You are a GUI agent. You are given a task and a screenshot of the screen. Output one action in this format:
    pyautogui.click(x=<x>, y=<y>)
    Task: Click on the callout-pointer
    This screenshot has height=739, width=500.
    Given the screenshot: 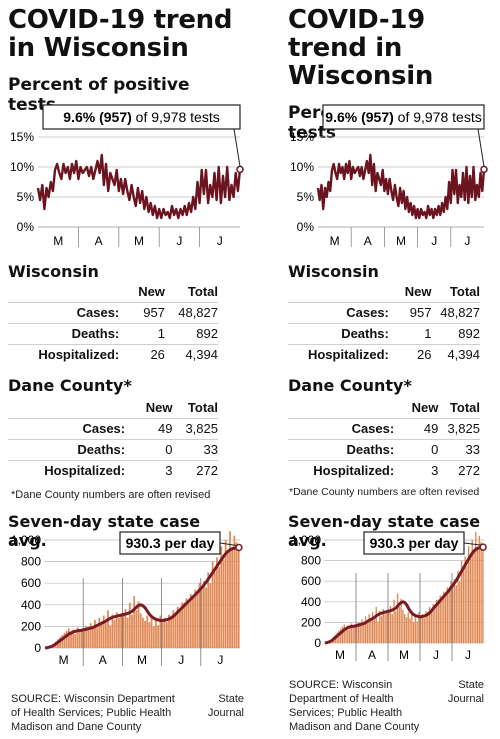 What is the action you would take?
    pyautogui.click(x=228, y=544)
    